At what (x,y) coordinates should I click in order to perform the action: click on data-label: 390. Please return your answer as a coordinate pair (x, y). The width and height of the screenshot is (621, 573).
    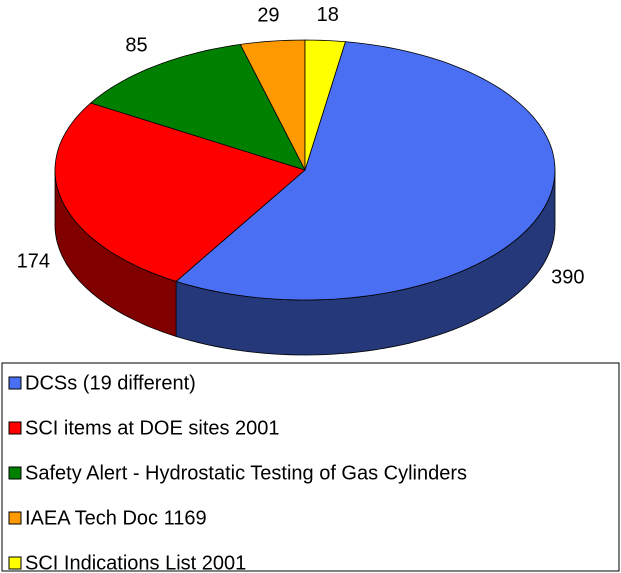
    Looking at the image, I should click on (567, 278).